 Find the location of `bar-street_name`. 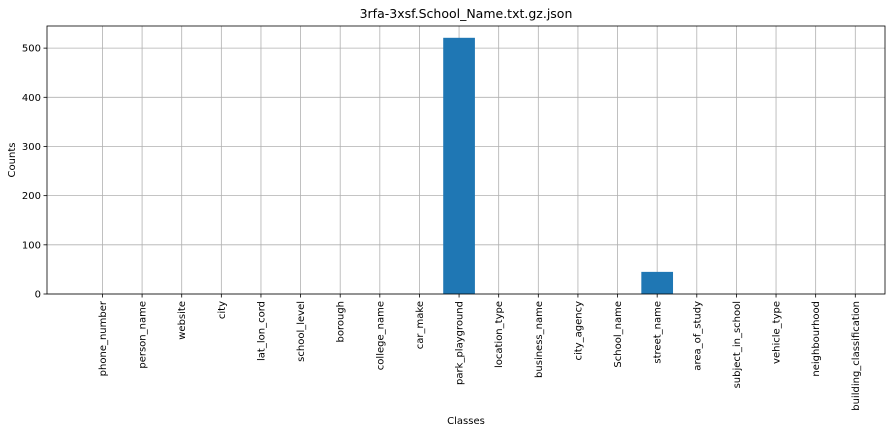

bar-street_name is located at coordinates (657, 282).